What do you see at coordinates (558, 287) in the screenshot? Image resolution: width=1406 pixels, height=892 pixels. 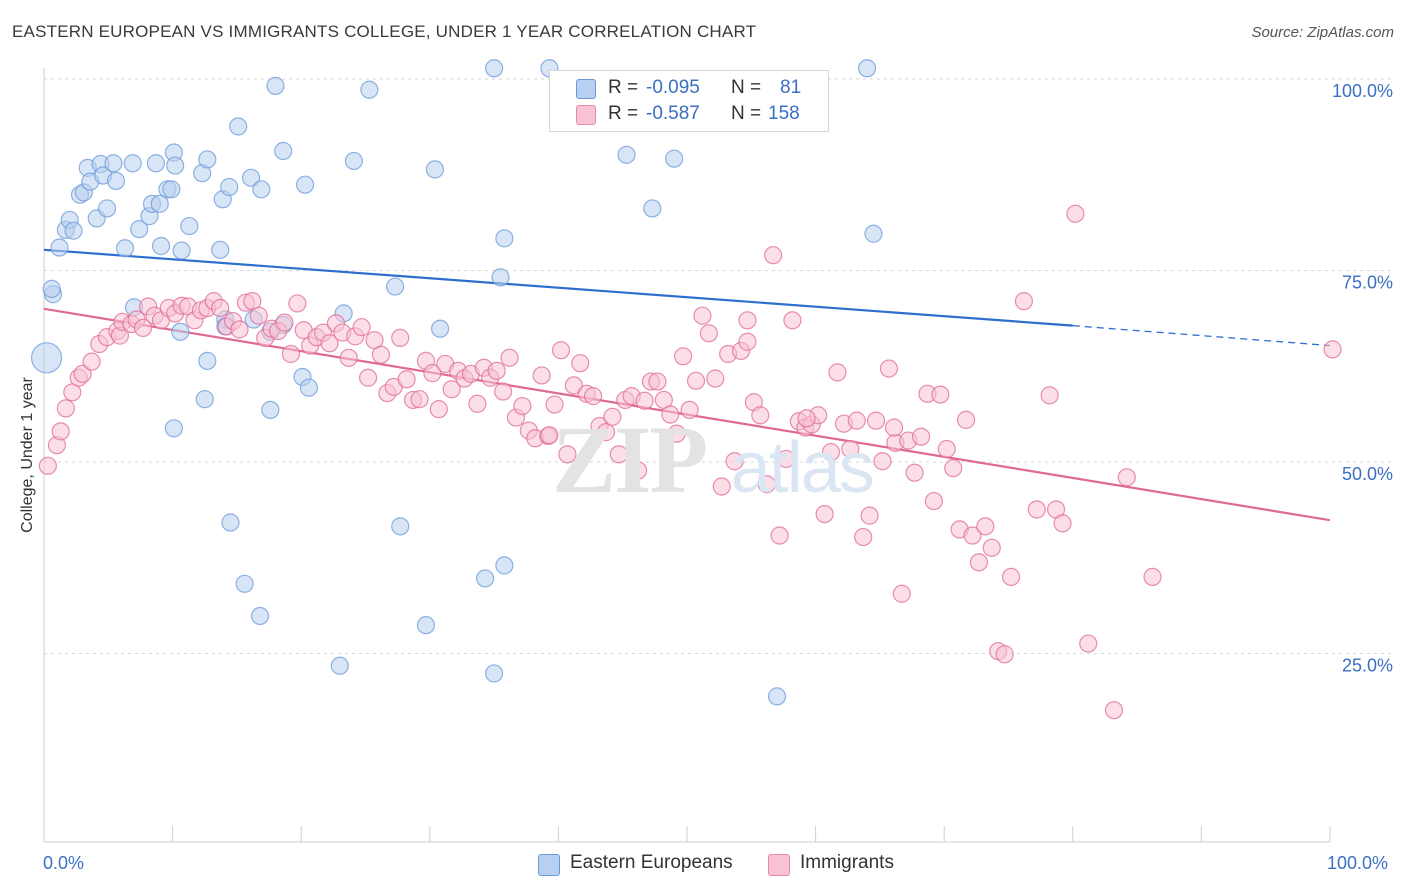 I see `trend-line-eastern-europeans` at bounding box center [558, 287].